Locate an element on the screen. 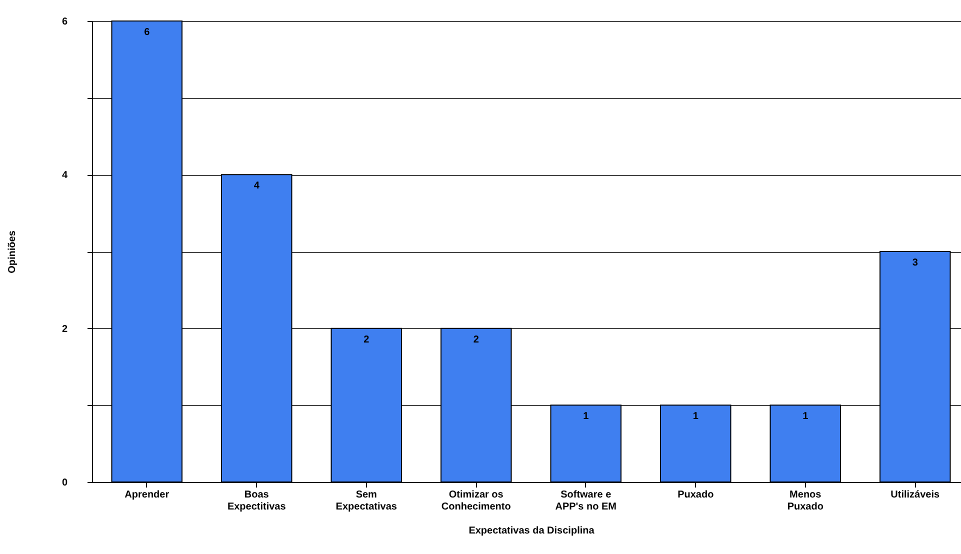 This screenshot has width=961, height=554. x-tick-label: Aprender is located at coordinates (147, 495).